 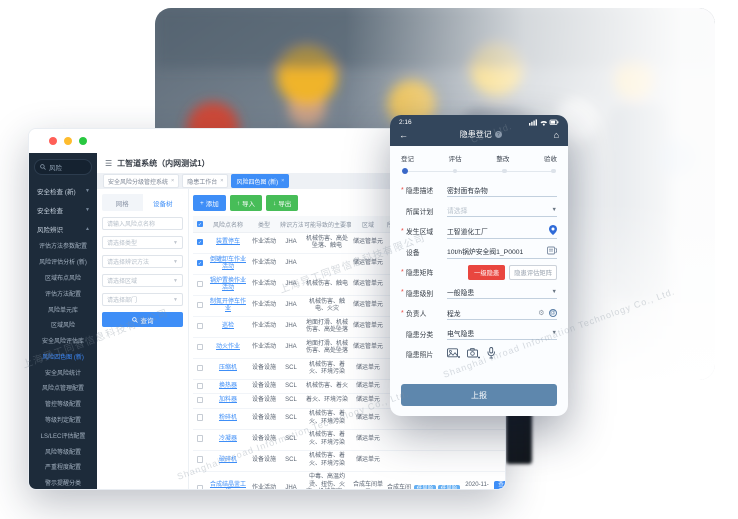 I want to click on filter-select: 请选择部门 ▼, so click(x=142, y=299).